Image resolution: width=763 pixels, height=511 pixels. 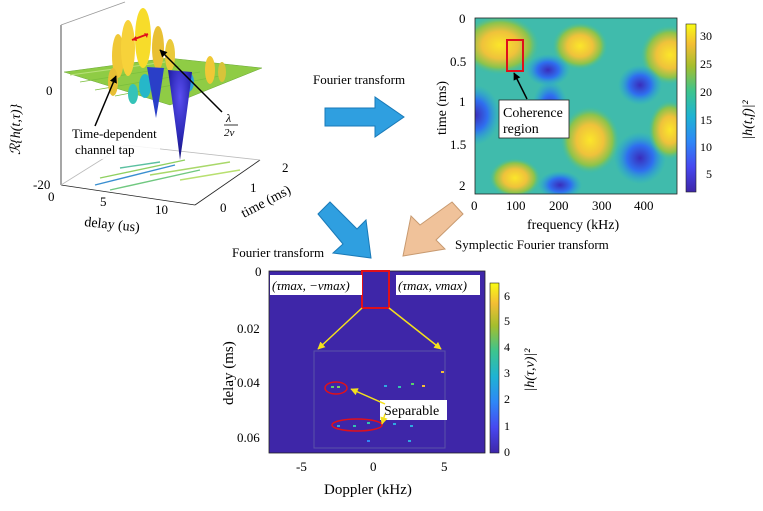 I want to click on tf-cbtick-10: 10, so click(x=706, y=147).